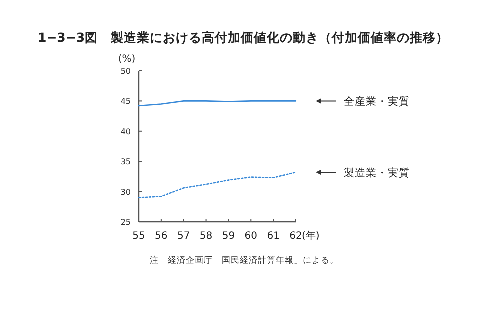 The image size is (500, 320). Describe the element at coordinates (125, 162) in the screenshot. I see `y-tick-label: 35` at that location.